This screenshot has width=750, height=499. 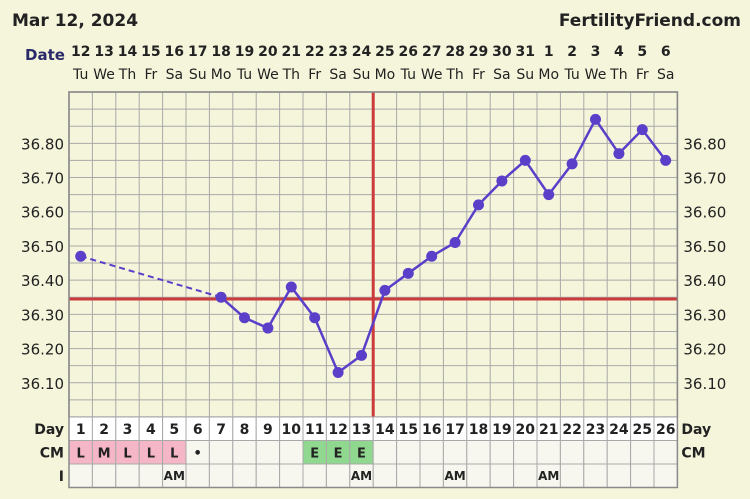 I want to click on cycle-day-number: 14, so click(x=385, y=430).